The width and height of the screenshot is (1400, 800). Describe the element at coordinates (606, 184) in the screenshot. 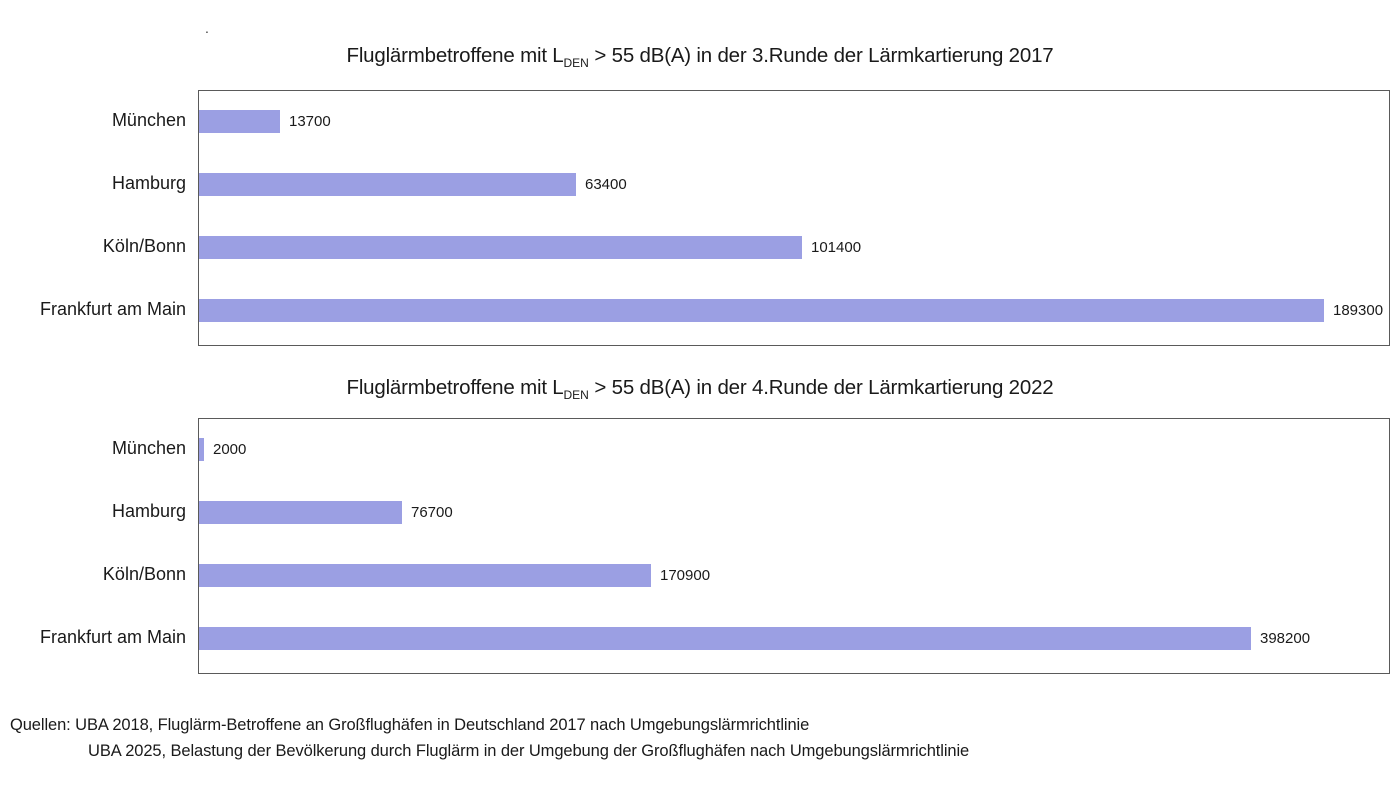

I see `value-label: 63400` at that location.